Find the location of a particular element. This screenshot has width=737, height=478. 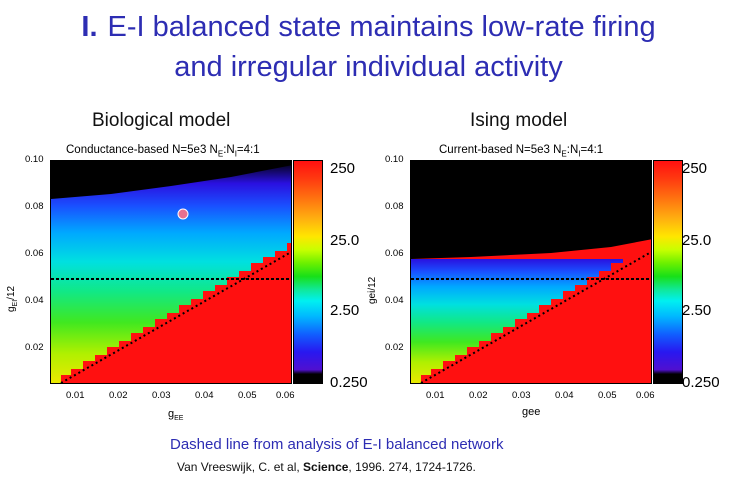

colorbar-ising is located at coordinates (668, 272).